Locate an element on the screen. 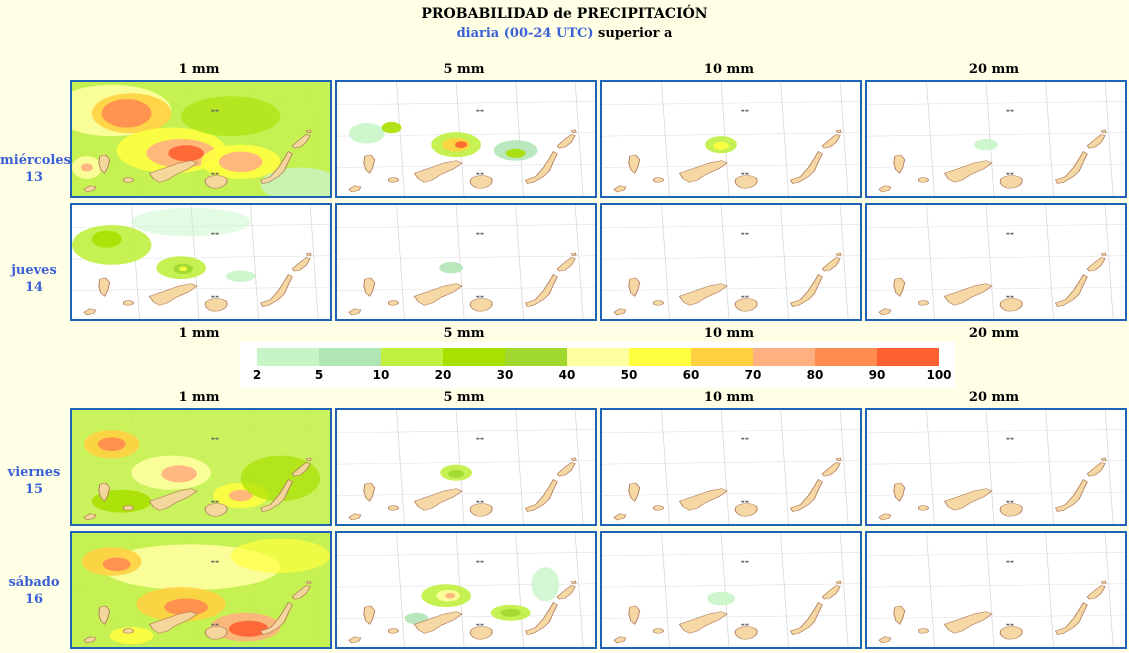 The width and height of the screenshot is (1129, 653). legend-tick-label: 40 is located at coordinates (567, 375).